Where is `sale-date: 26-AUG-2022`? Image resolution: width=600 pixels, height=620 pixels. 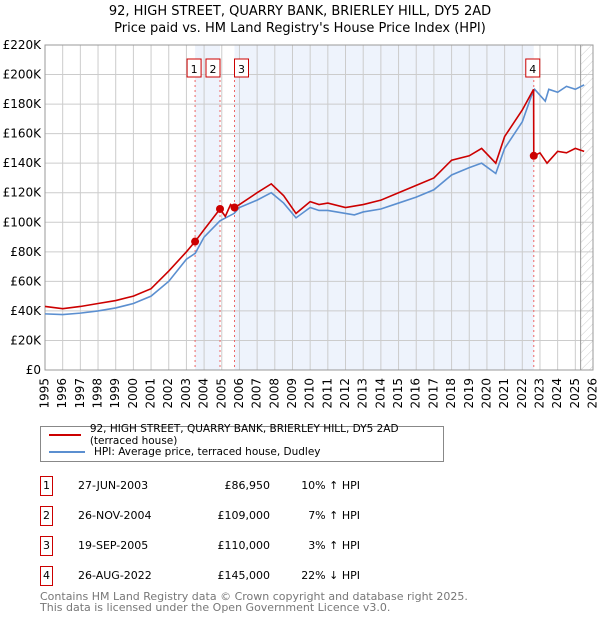 sale-date: 26-AUG-2022 is located at coordinates (115, 575).